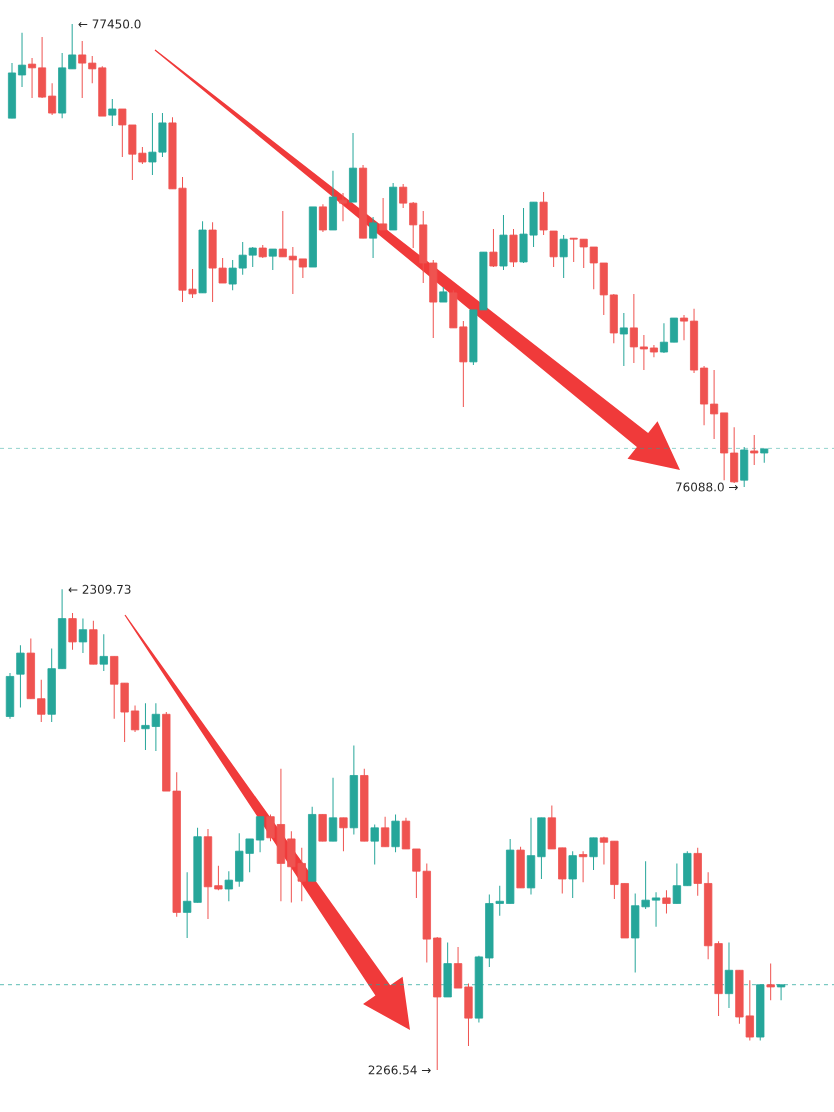 The image size is (834, 1112). I want to click on annotation: 2266.54 →, so click(399, 1070).